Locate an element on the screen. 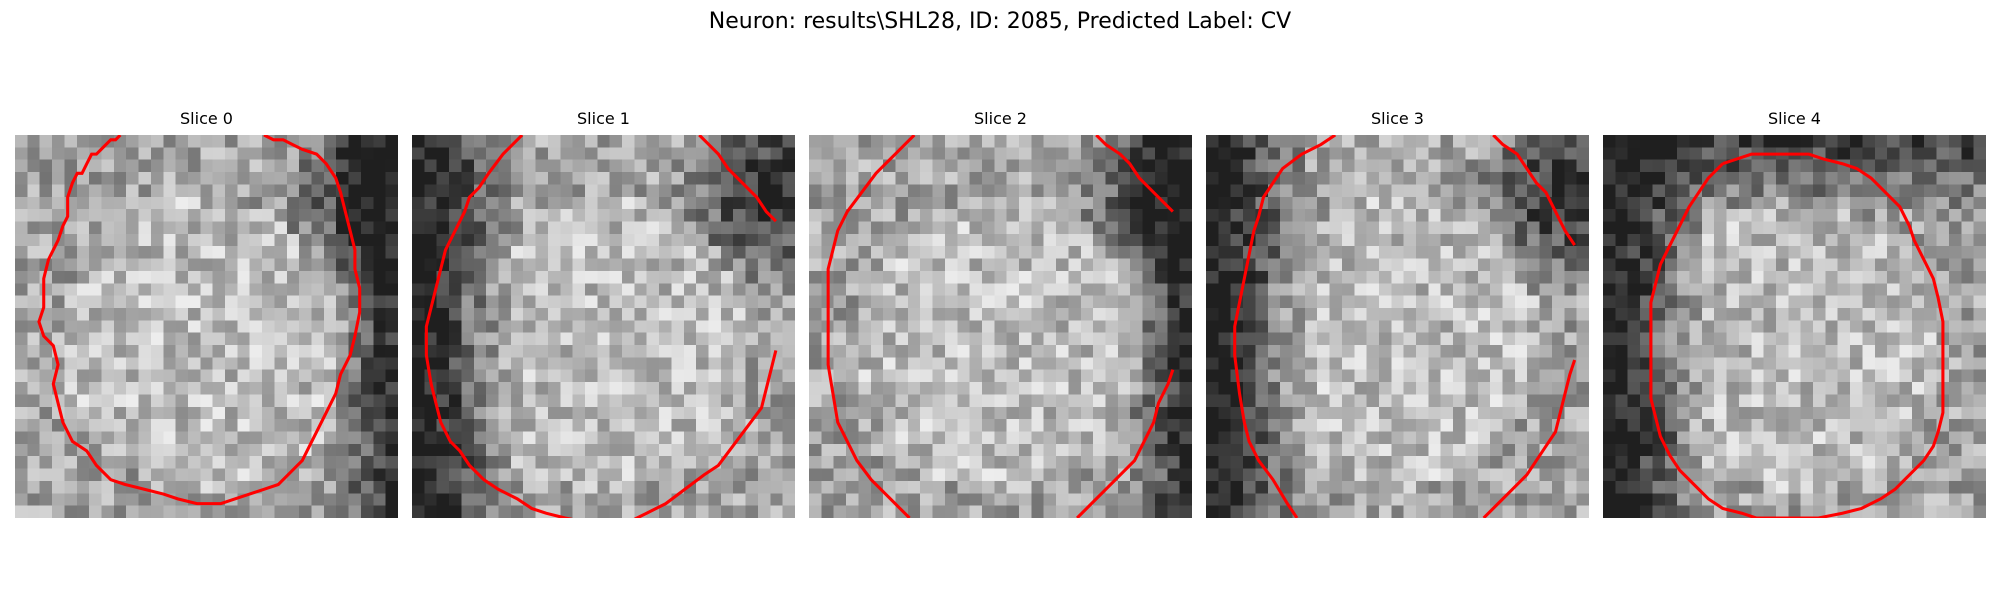 This screenshot has width=2000, height=600. panel-title: Slice 4 is located at coordinates (1794, 118).